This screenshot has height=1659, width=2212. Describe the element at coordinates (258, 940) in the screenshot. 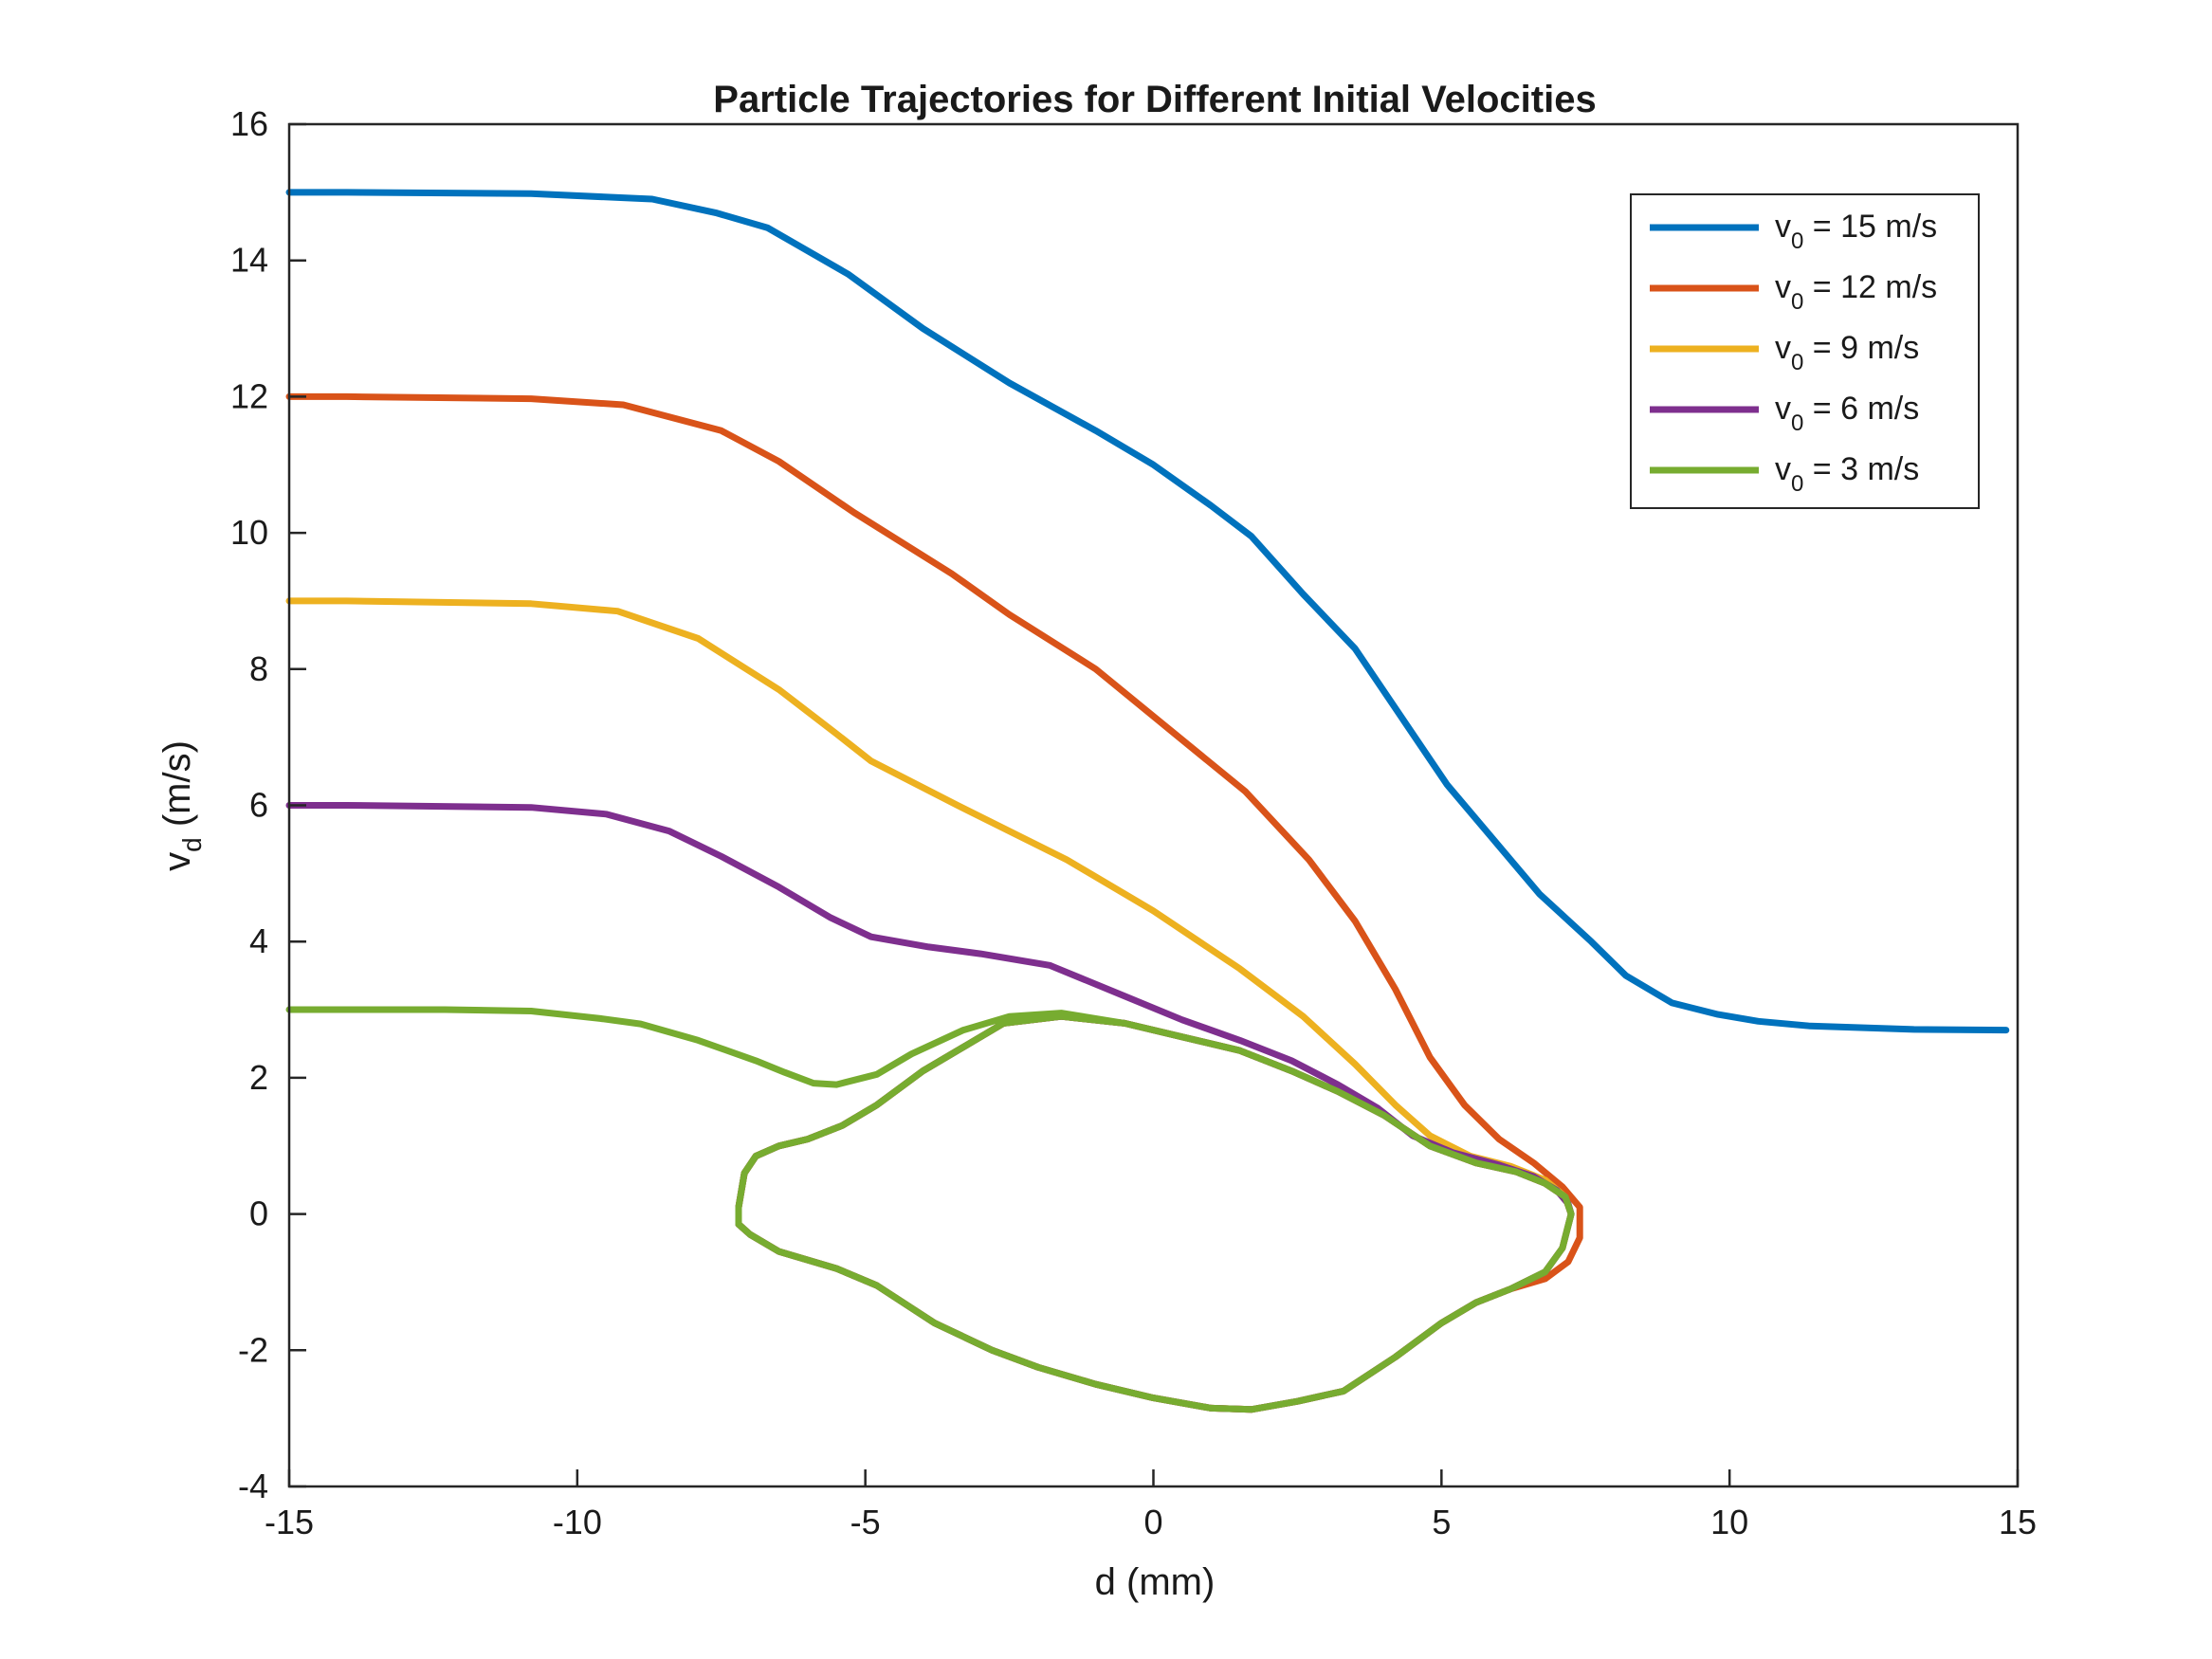

I see `y-tick-label: 4` at that location.